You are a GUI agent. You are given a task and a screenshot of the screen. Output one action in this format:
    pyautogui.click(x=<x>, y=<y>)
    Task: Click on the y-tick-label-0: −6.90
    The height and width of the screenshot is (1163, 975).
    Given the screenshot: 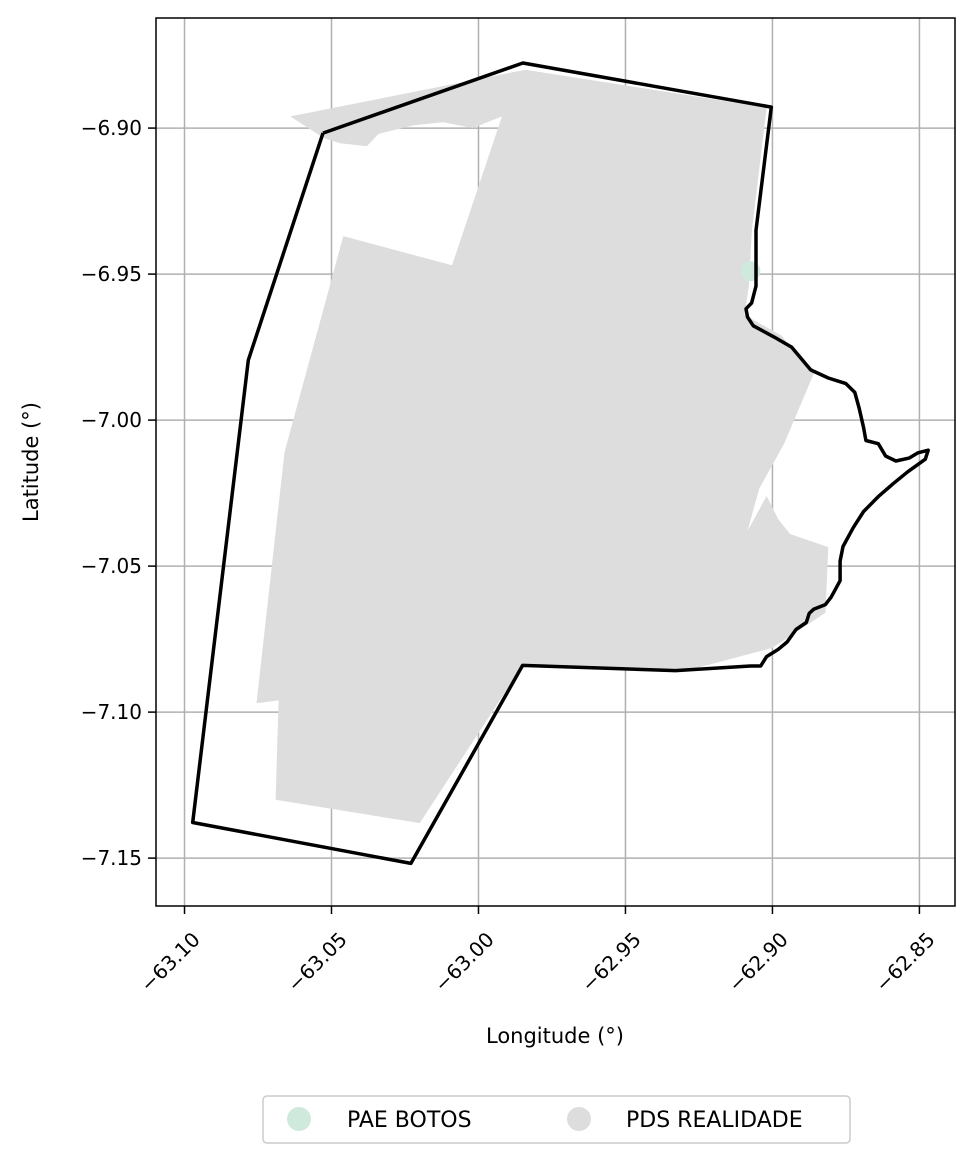 What is the action you would take?
    pyautogui.click(x=111, y=128)
    